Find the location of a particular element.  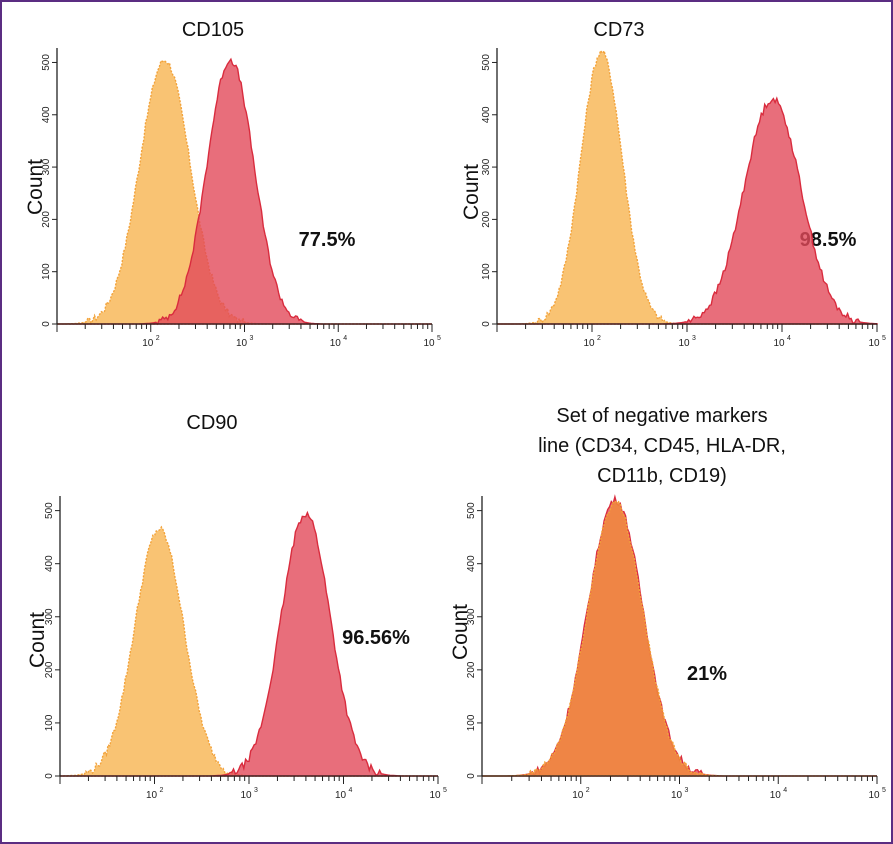

panel-title: CD90 is located at coordinates (211, 423).